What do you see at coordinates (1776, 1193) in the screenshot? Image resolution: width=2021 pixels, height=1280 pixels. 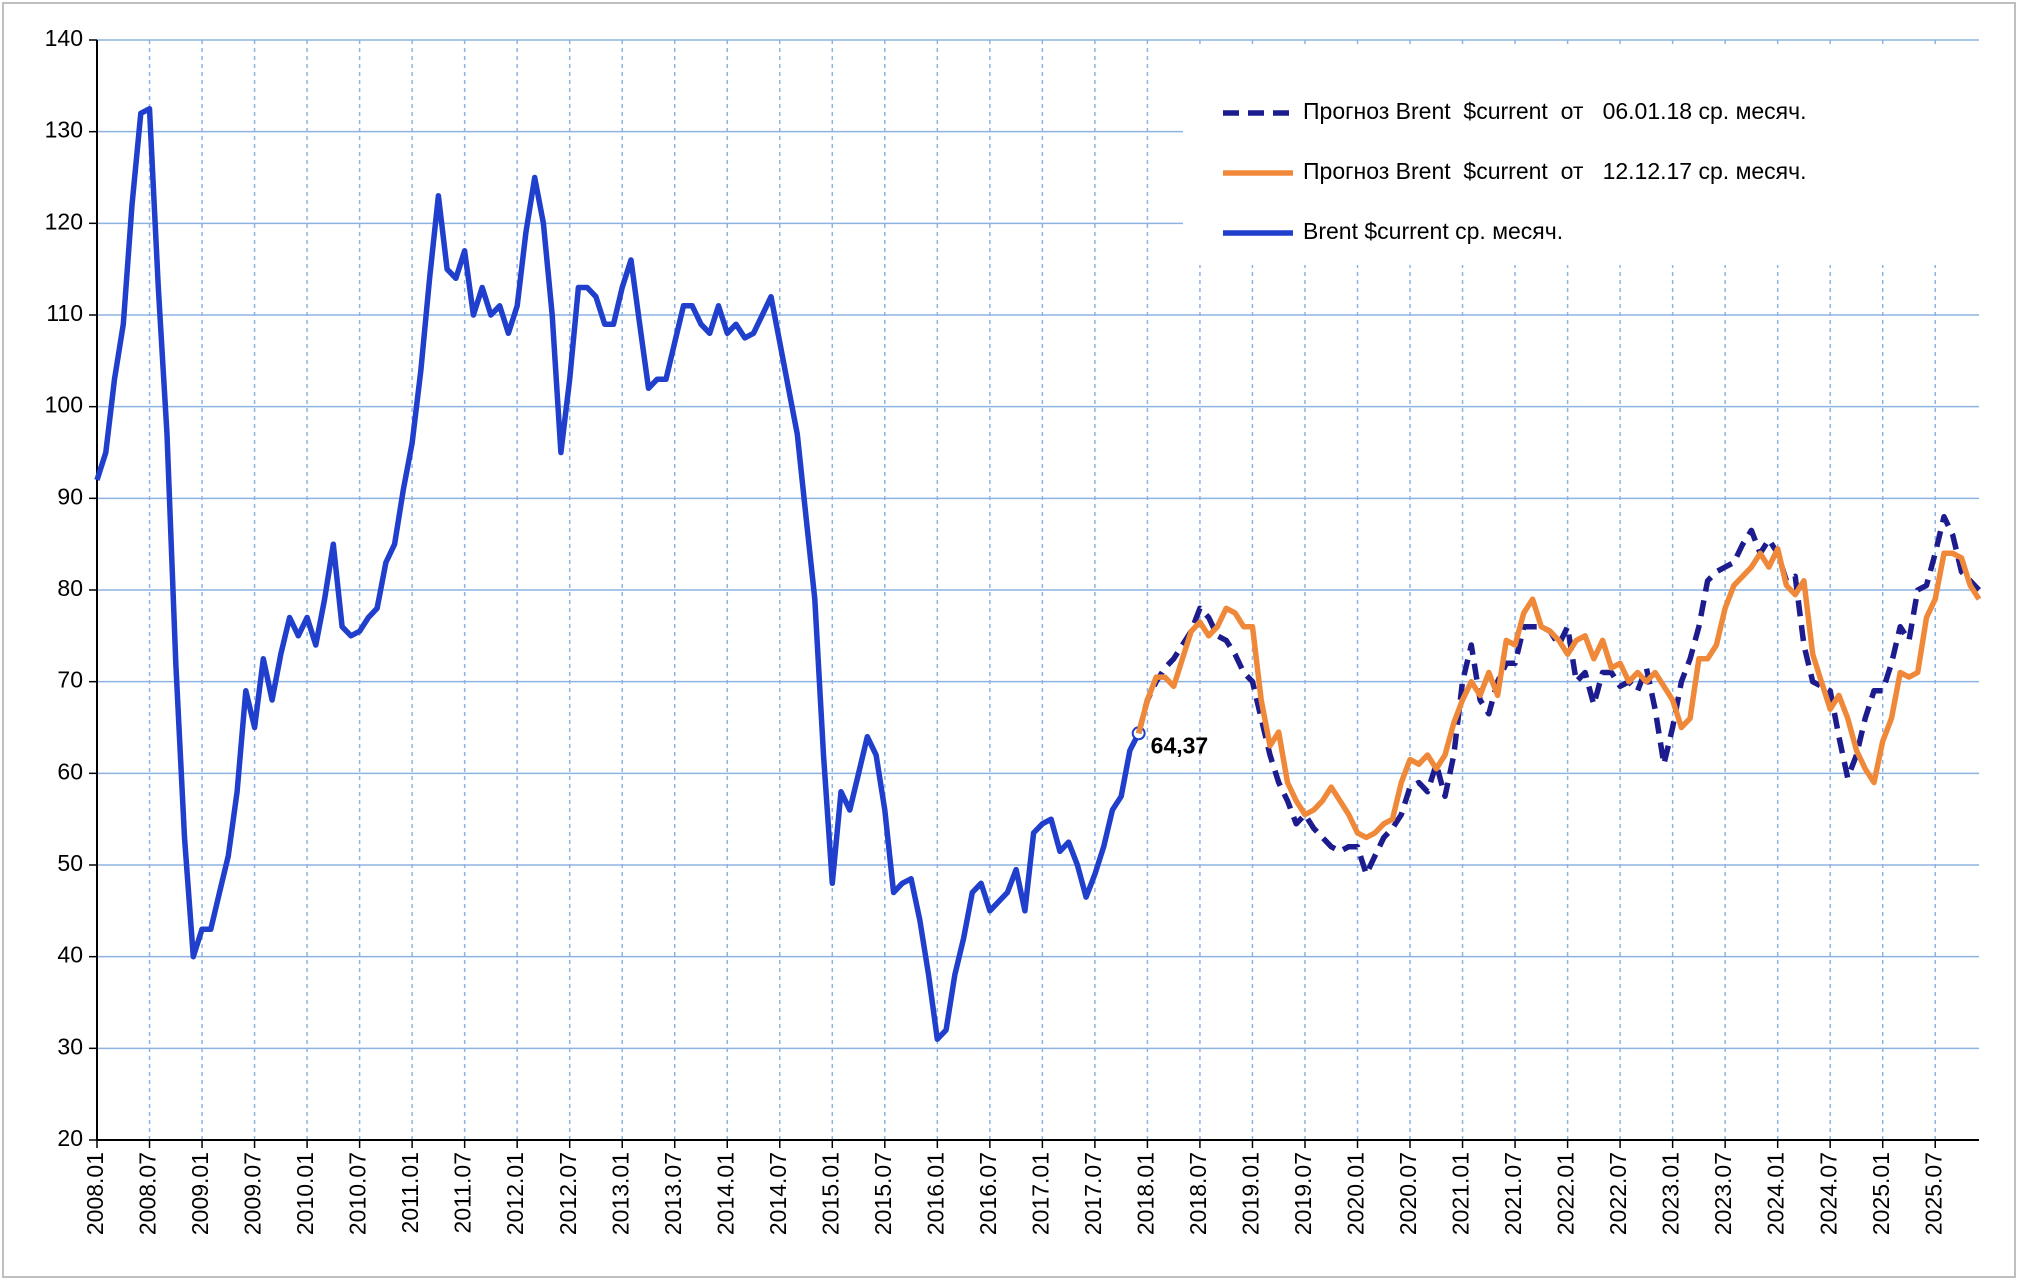 I see `x-tick-label: 2024.01` at bounding box center [1776, 1193].